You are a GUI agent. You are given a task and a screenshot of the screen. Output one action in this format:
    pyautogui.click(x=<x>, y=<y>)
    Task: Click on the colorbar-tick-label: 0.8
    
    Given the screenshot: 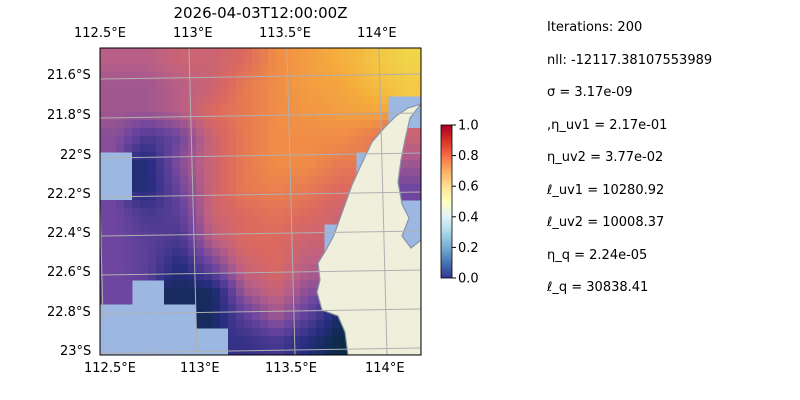 What is the action you would take?
    pyautogui.click(x=468, y=156)
    